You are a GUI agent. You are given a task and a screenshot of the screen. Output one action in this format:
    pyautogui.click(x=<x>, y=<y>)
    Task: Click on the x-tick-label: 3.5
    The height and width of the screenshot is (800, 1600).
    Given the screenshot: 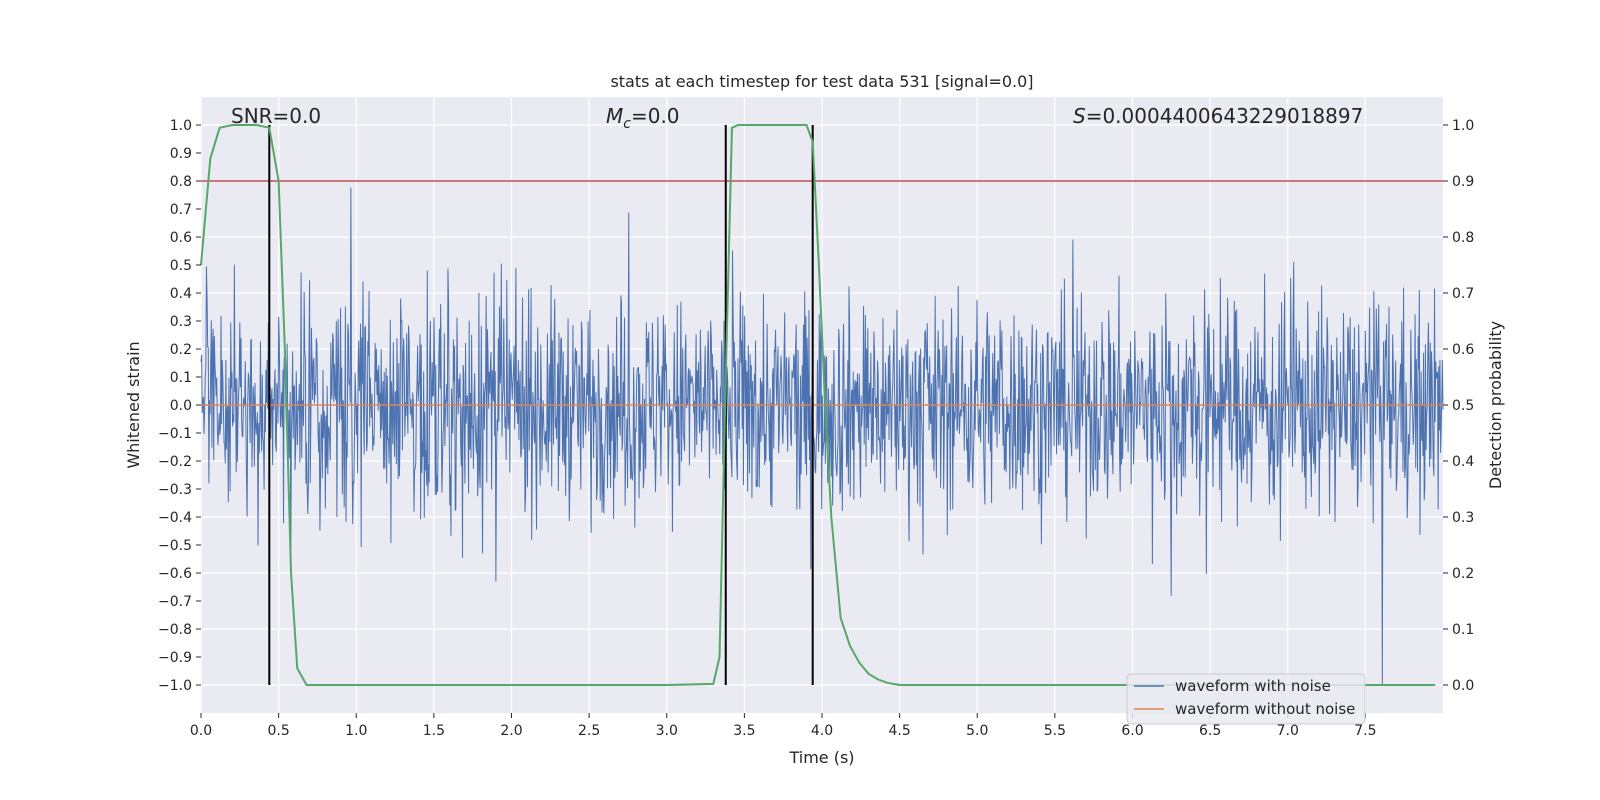 What is the action you would take?
    pyautogui.click(x=744, y=731)
    